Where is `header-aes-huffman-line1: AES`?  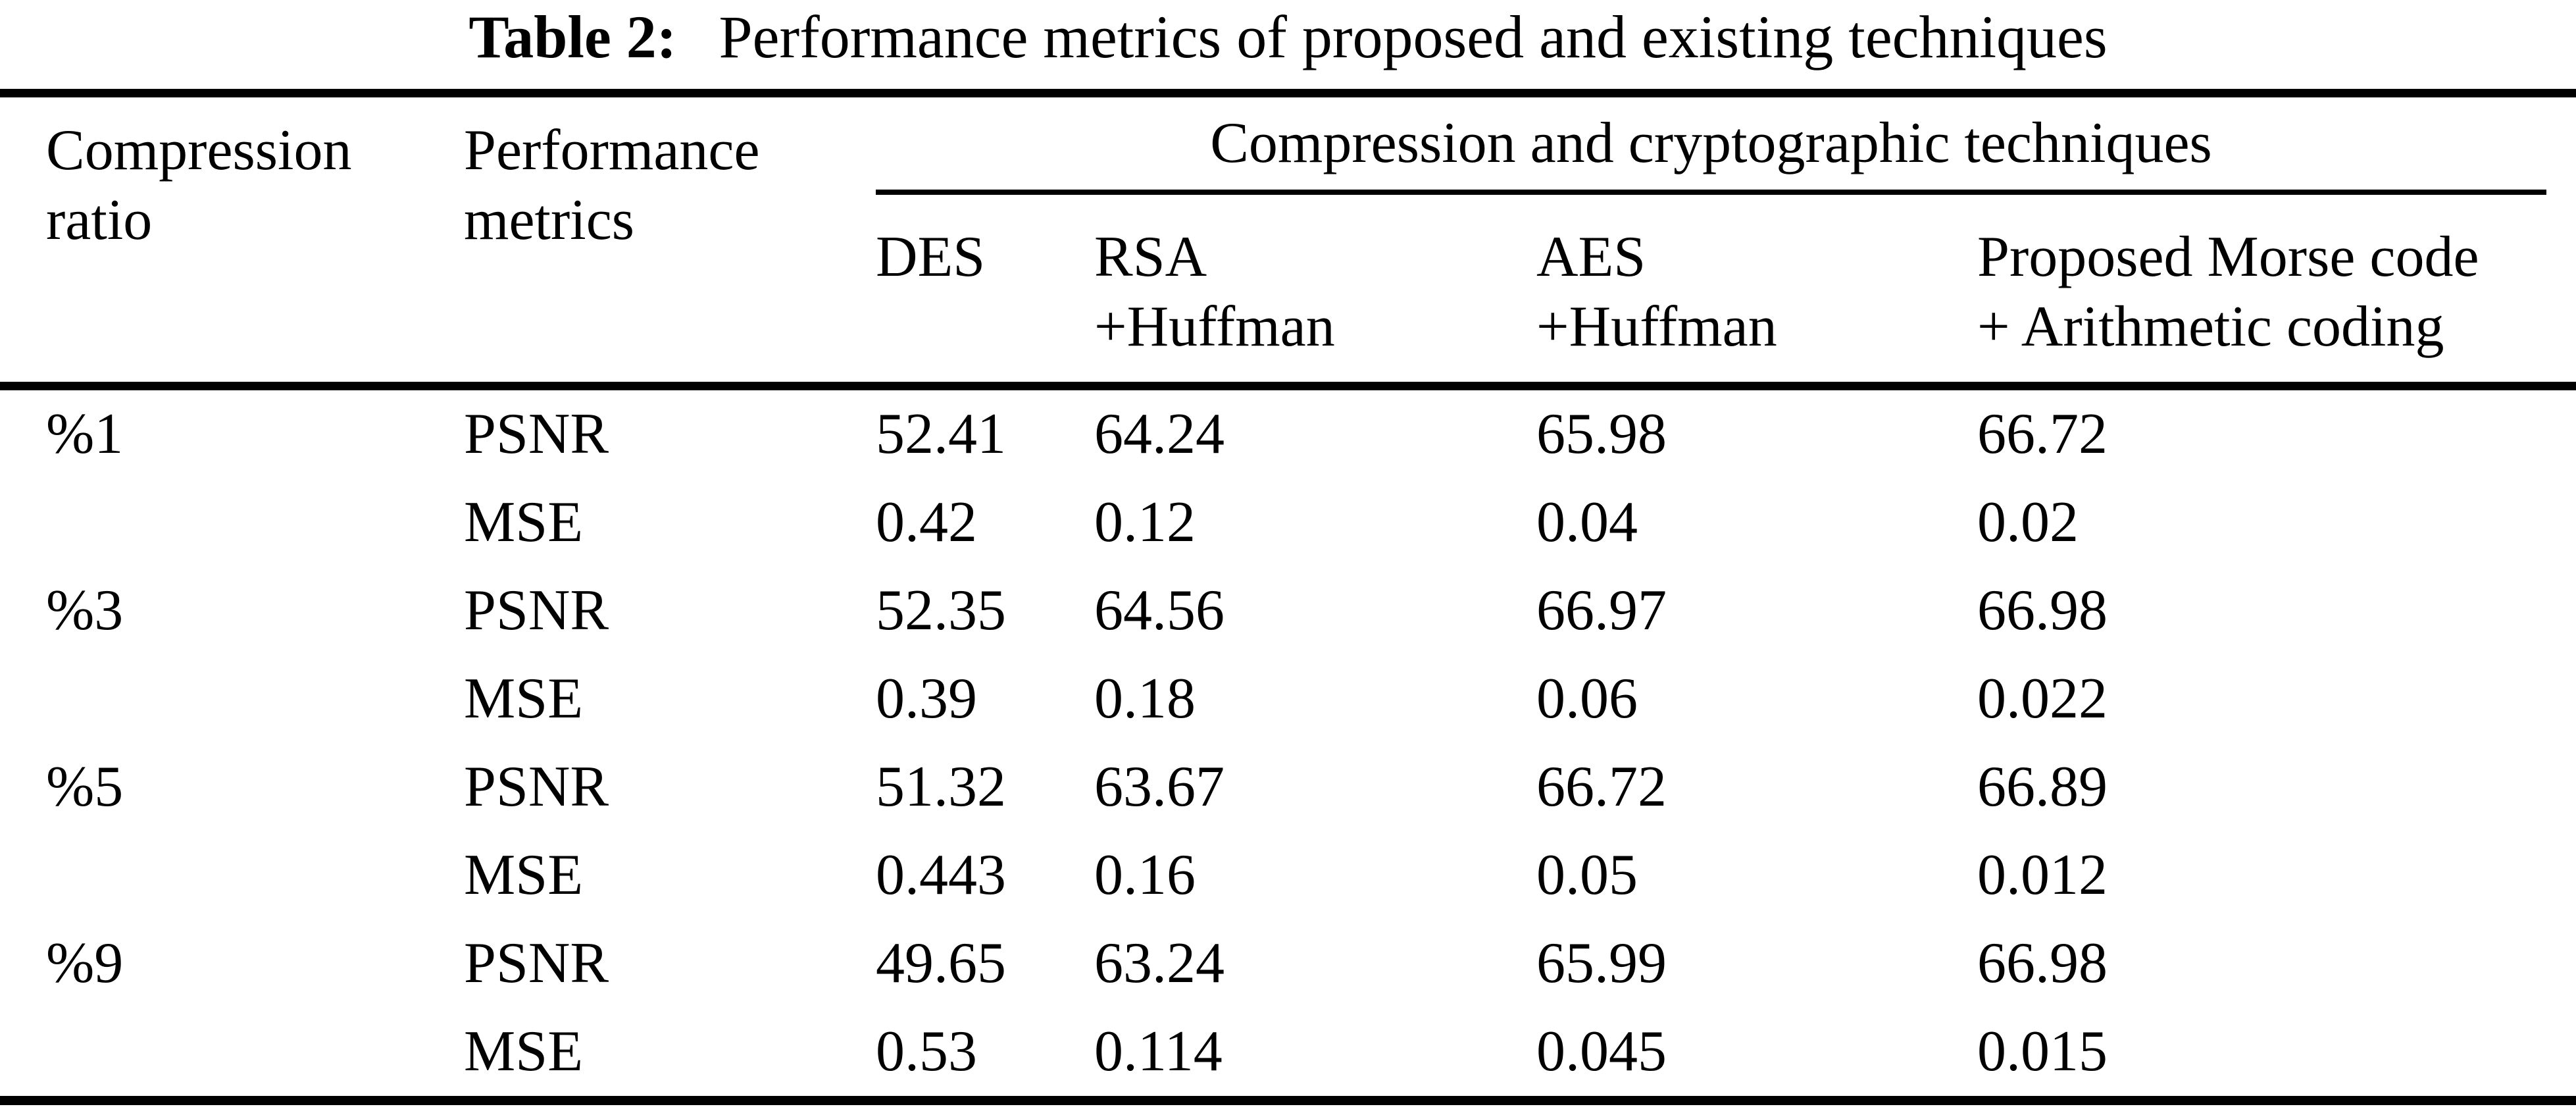
header-aes-huffman-line1: AES is located at coordinates (1591, 257).